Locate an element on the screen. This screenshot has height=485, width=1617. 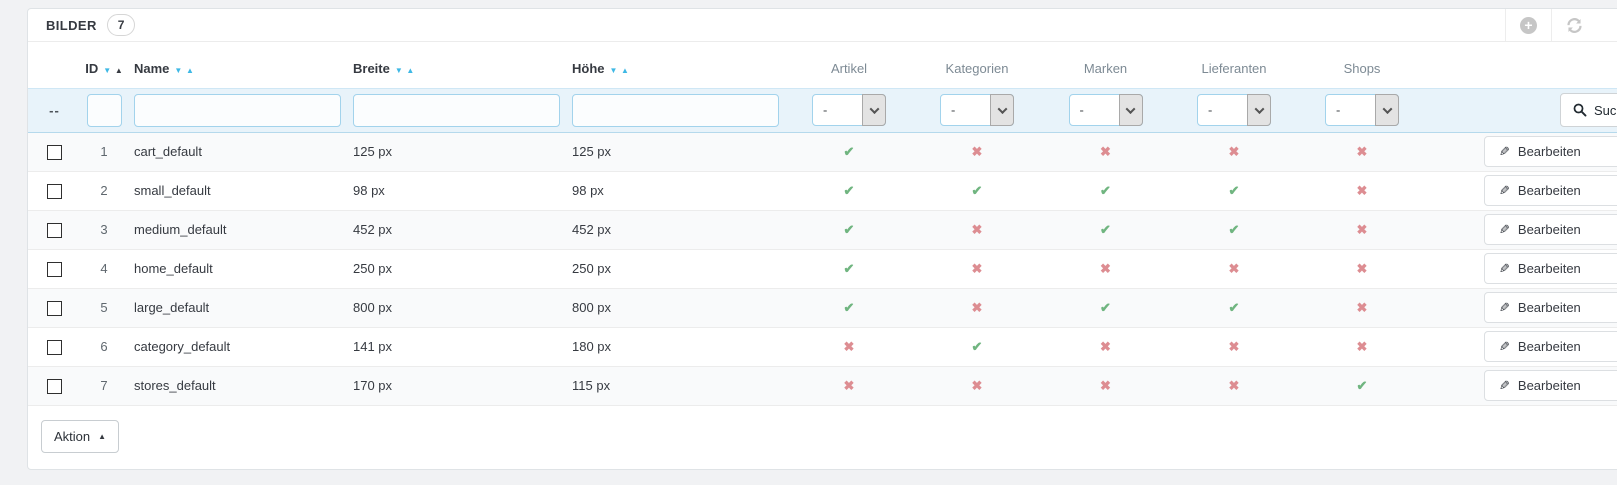
kategorien-filter-select: - is located at coordinates (977, 110).